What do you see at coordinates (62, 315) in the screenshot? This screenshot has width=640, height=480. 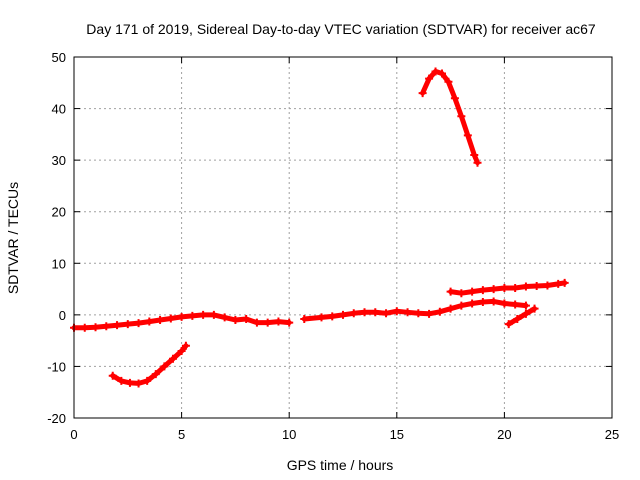 I see `y-tick-label: 0` at bounding box center [62, 315].